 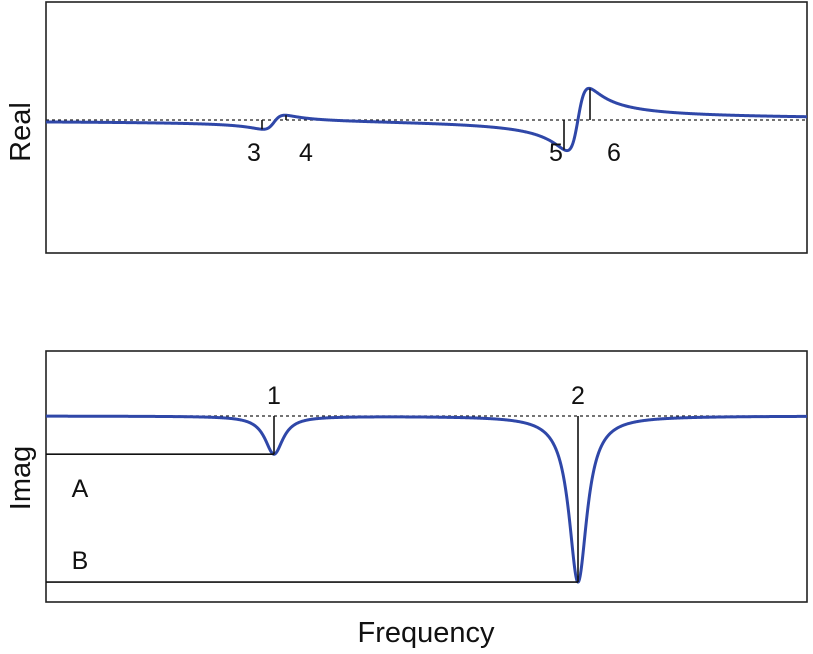 What do you see at coordinates (80, 561) in the screenshot?
I see `level-label-b: B` at bounding box center [80, 561].